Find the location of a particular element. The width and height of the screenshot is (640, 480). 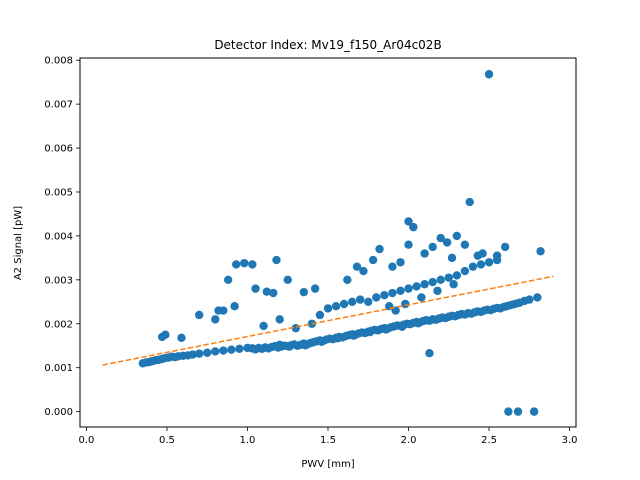

y-tick-label: 0.004 is located at coordinates (58, 236).